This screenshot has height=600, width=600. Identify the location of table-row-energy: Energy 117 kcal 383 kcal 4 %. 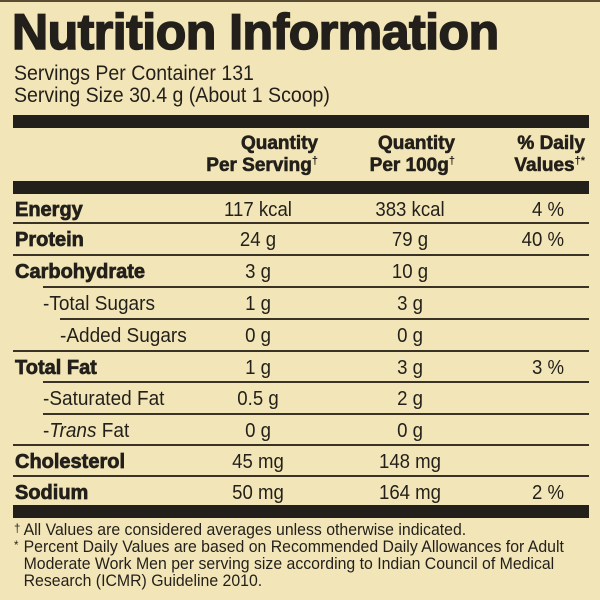
(300, 209).